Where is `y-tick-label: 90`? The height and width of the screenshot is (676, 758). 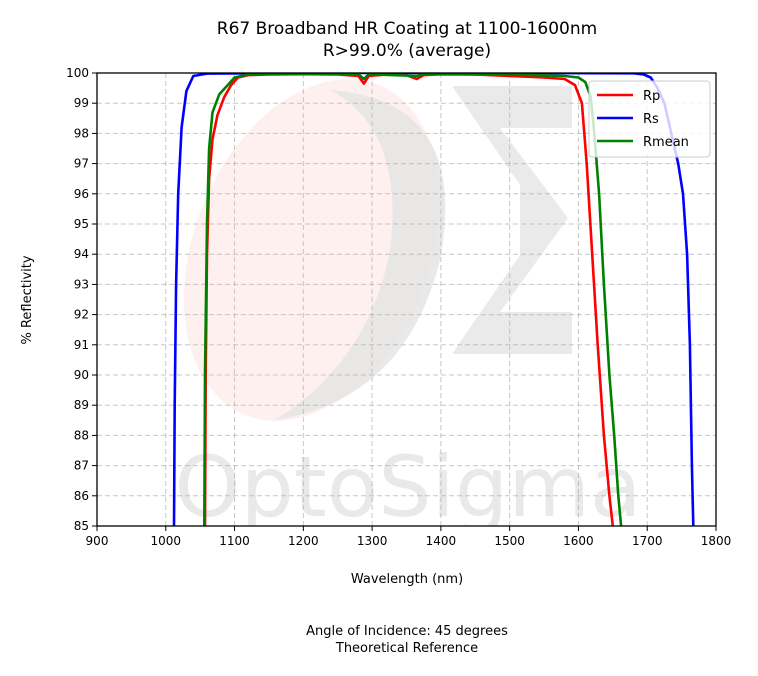 y-tick-label: 90 is located at coordinates (81, 375).